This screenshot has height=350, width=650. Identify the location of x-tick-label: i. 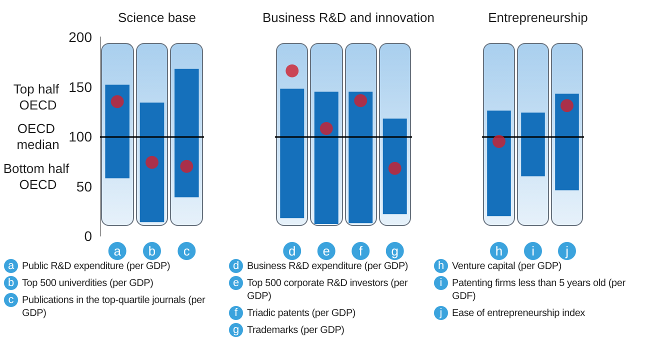
(533, 251).